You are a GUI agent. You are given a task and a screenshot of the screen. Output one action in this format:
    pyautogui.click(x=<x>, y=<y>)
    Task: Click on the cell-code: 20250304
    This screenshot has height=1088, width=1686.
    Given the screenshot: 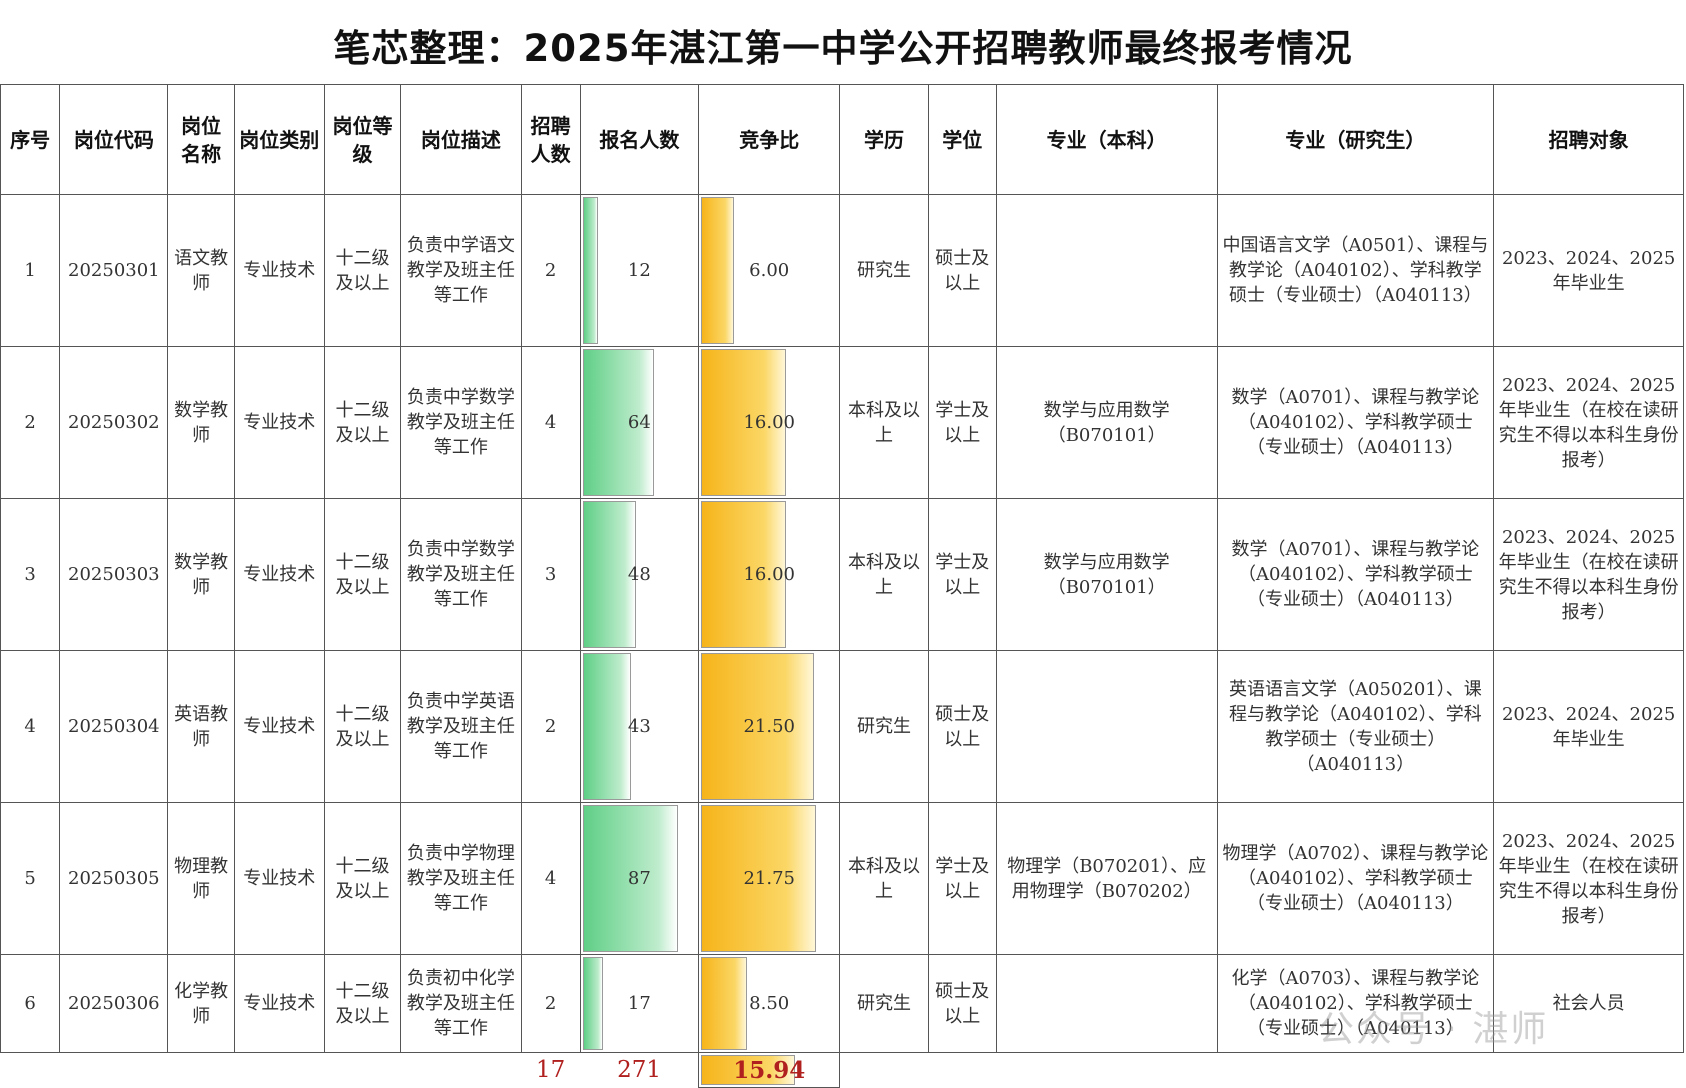 What is the action you would take?
    pyautogui.click(x=114, y=726)
    